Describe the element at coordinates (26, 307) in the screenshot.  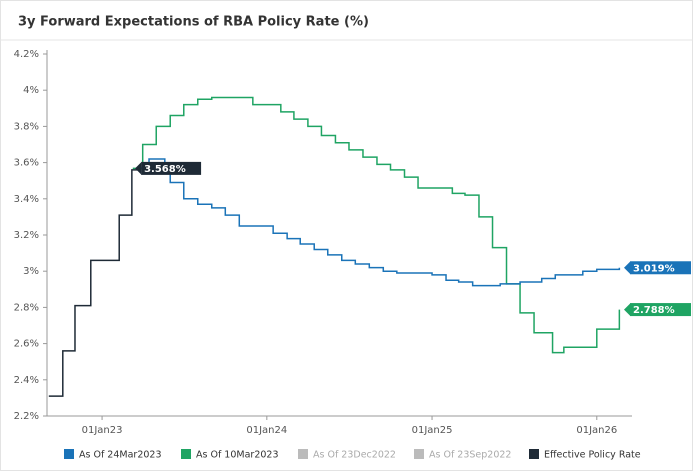
I see `y-tick-label: 2.8%` at that location.